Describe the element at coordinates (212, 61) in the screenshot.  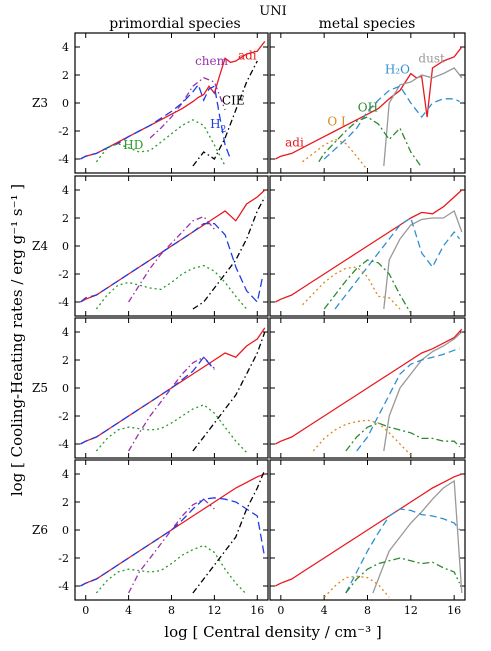
I see `annotation-chem: chem` at that location.